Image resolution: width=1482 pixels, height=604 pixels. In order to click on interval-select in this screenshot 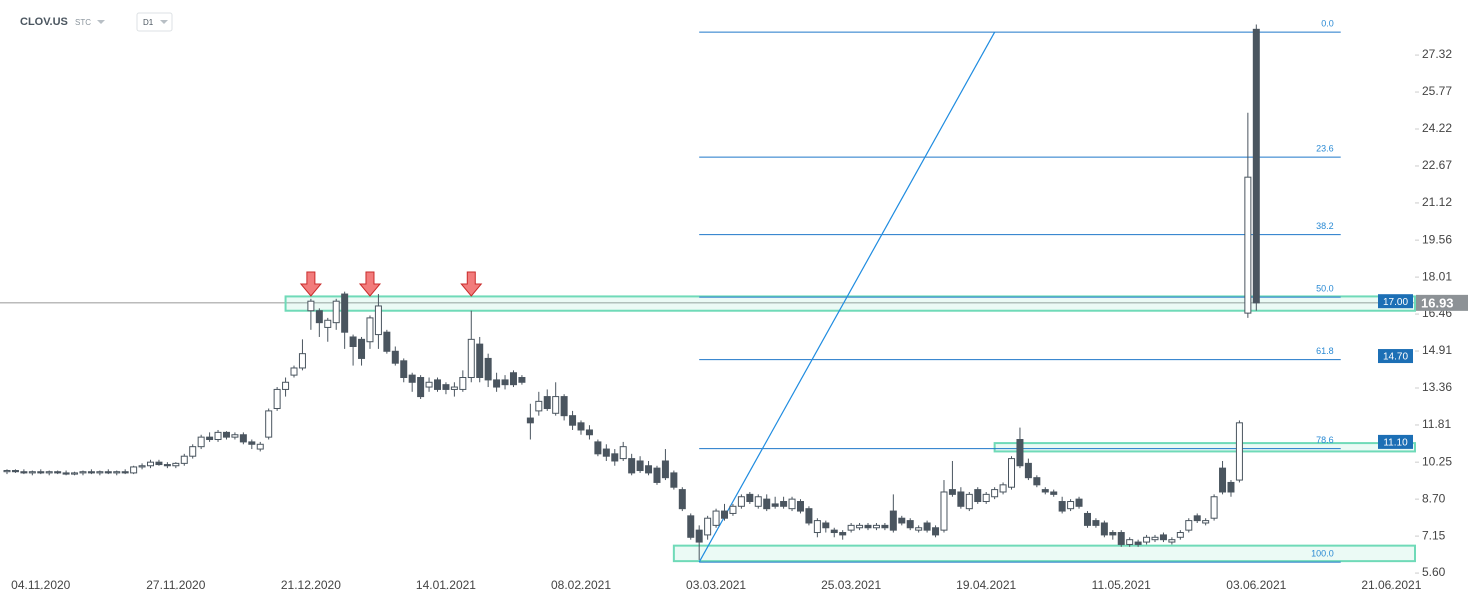, I will do `click(154, 22)`.